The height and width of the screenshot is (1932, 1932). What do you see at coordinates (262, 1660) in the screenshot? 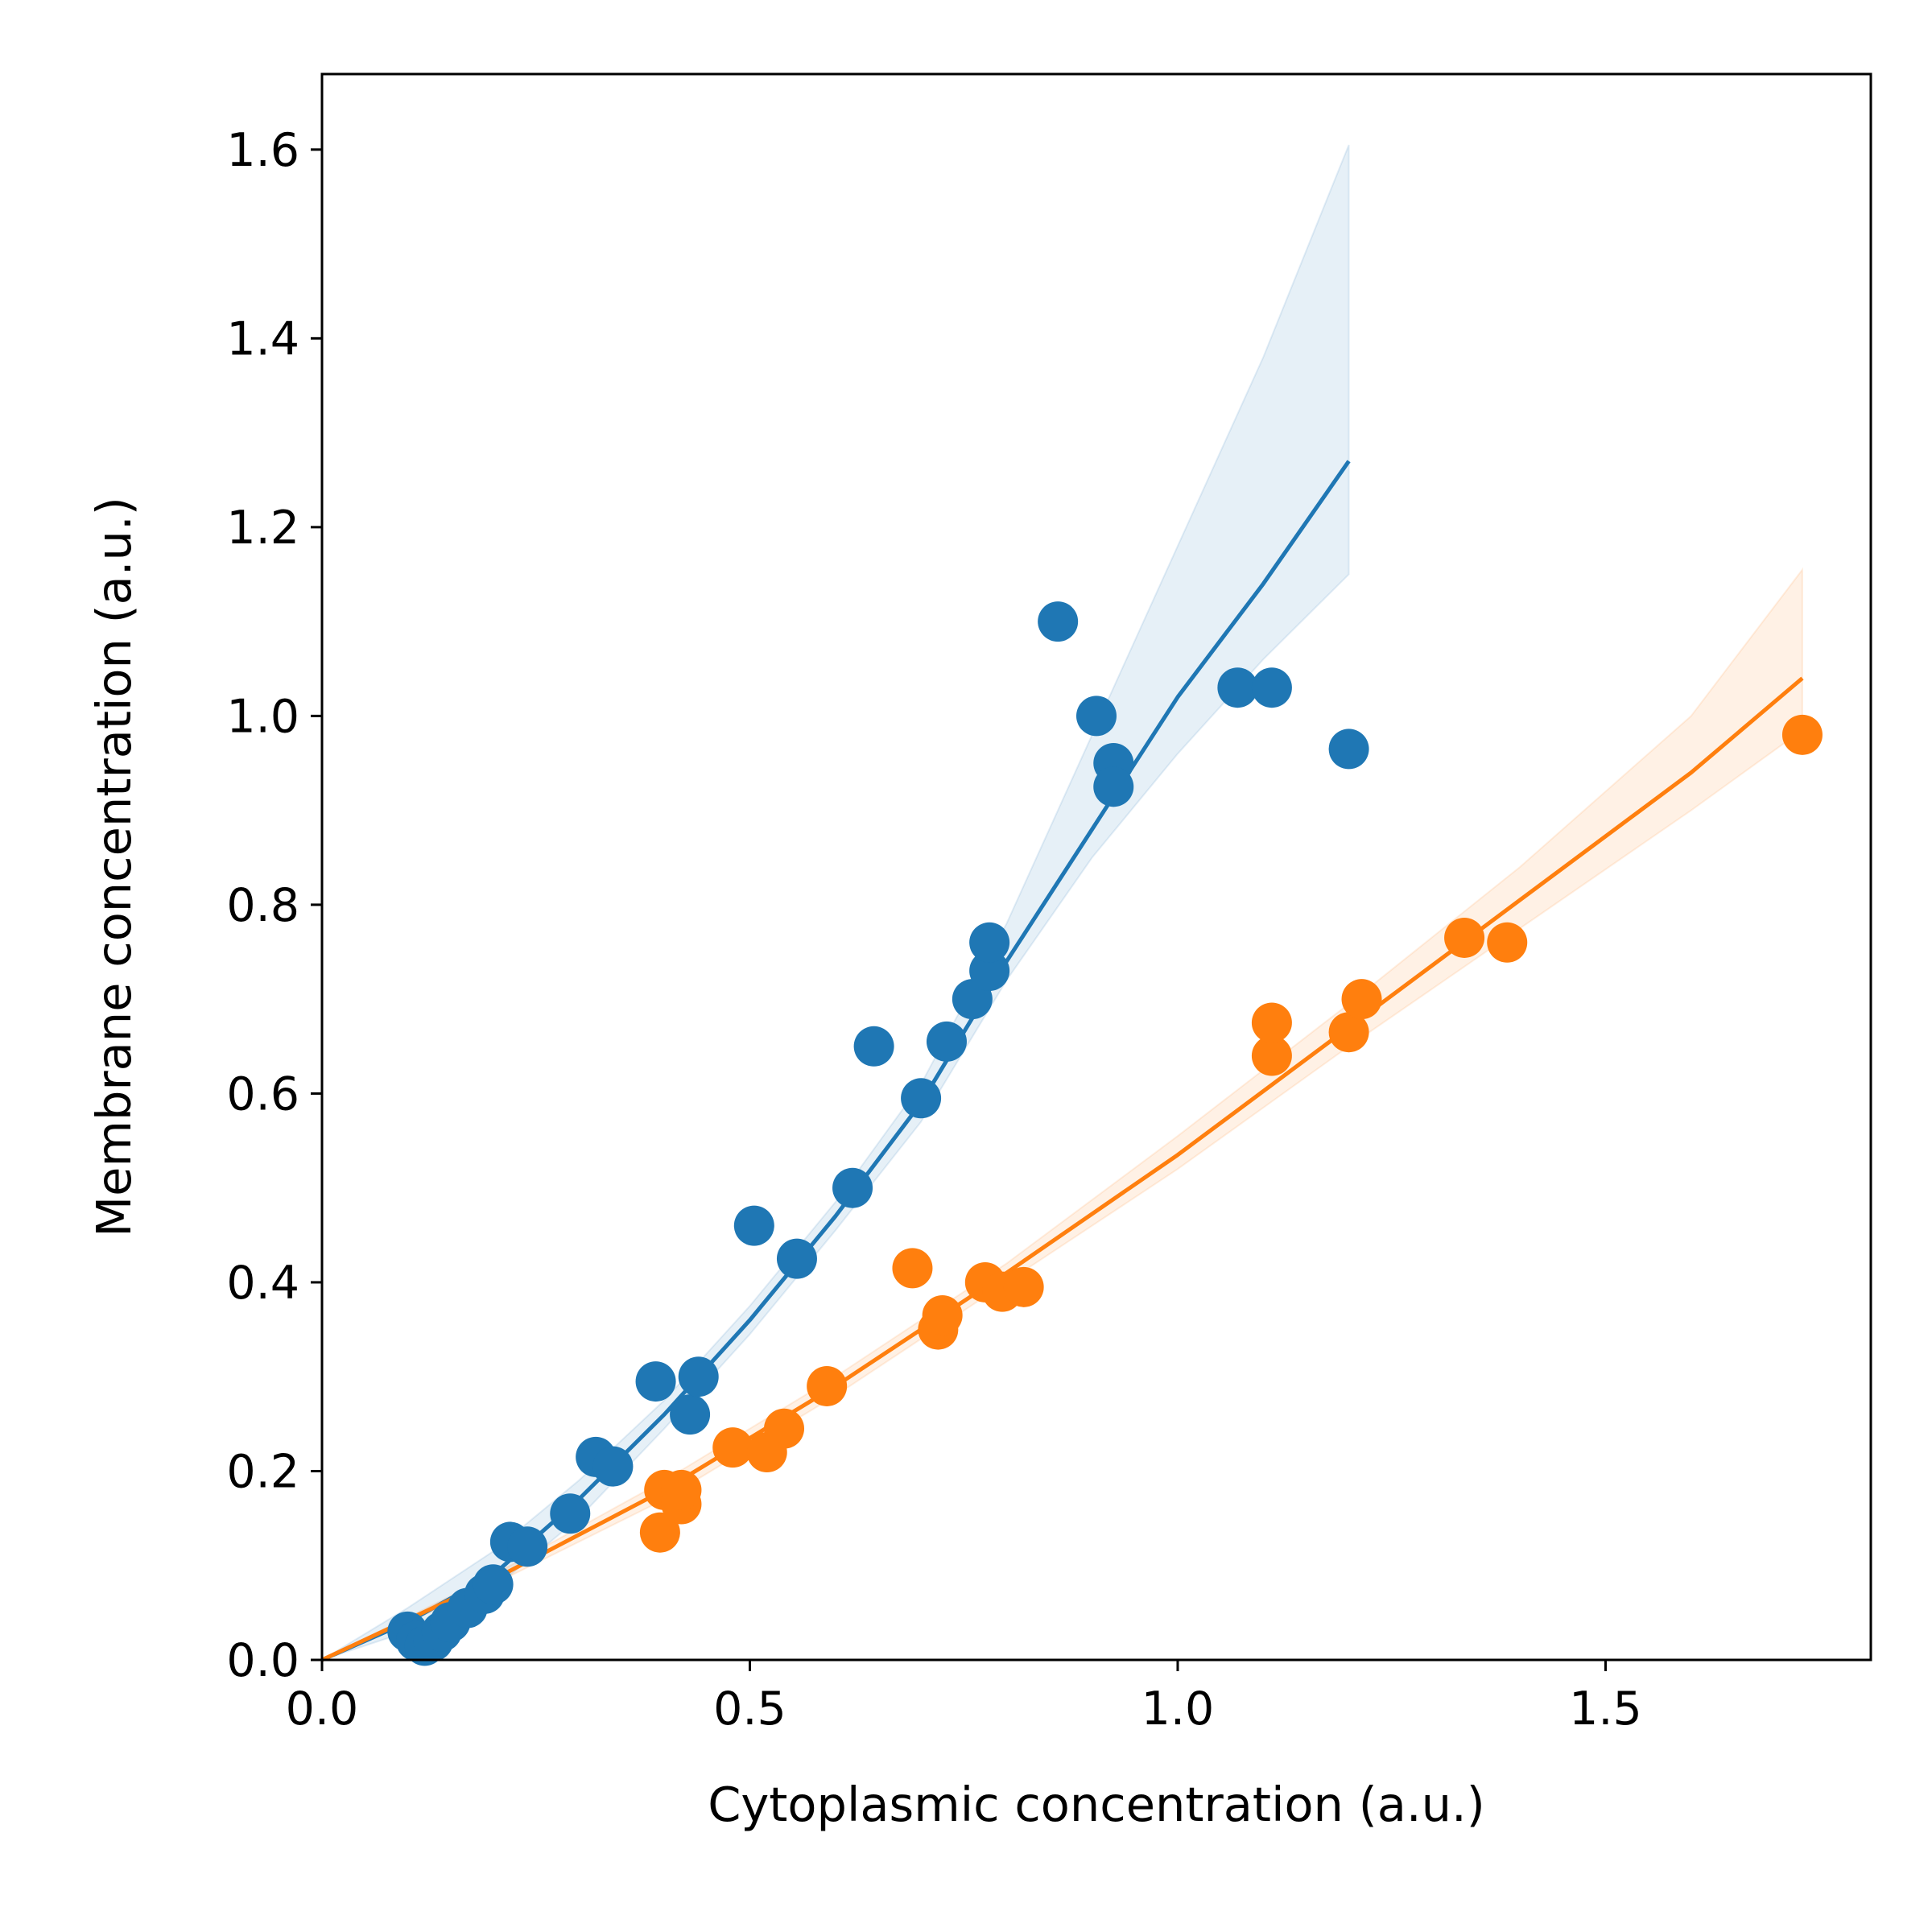
I see `y-tick-label: 0.0` at bounding box center [262, 1660].